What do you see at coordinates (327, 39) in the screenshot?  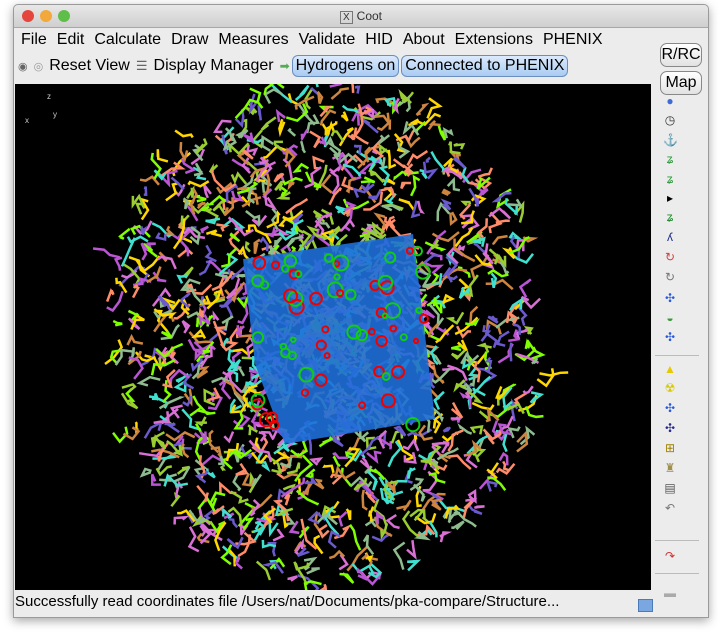 I see `menu-validate: Validate` at bounding box center [327, 39].